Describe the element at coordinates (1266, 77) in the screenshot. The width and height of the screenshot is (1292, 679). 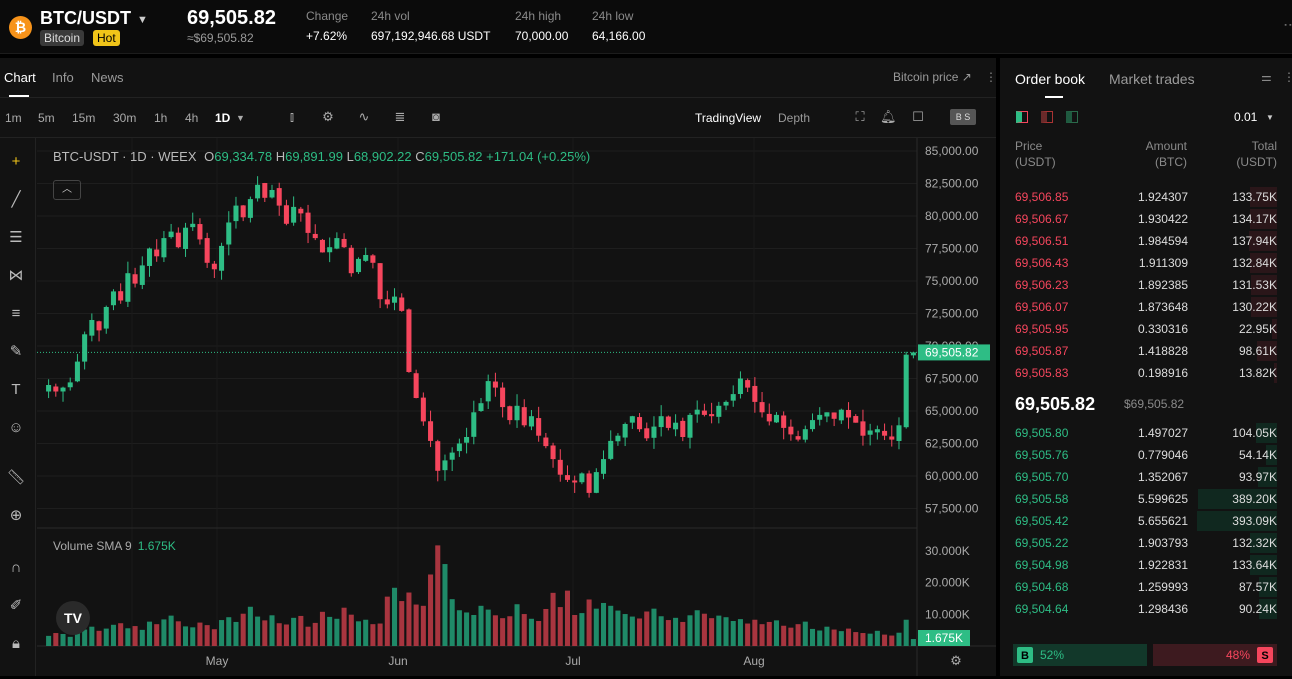
I see `filter-icon: ⚌` at that location.